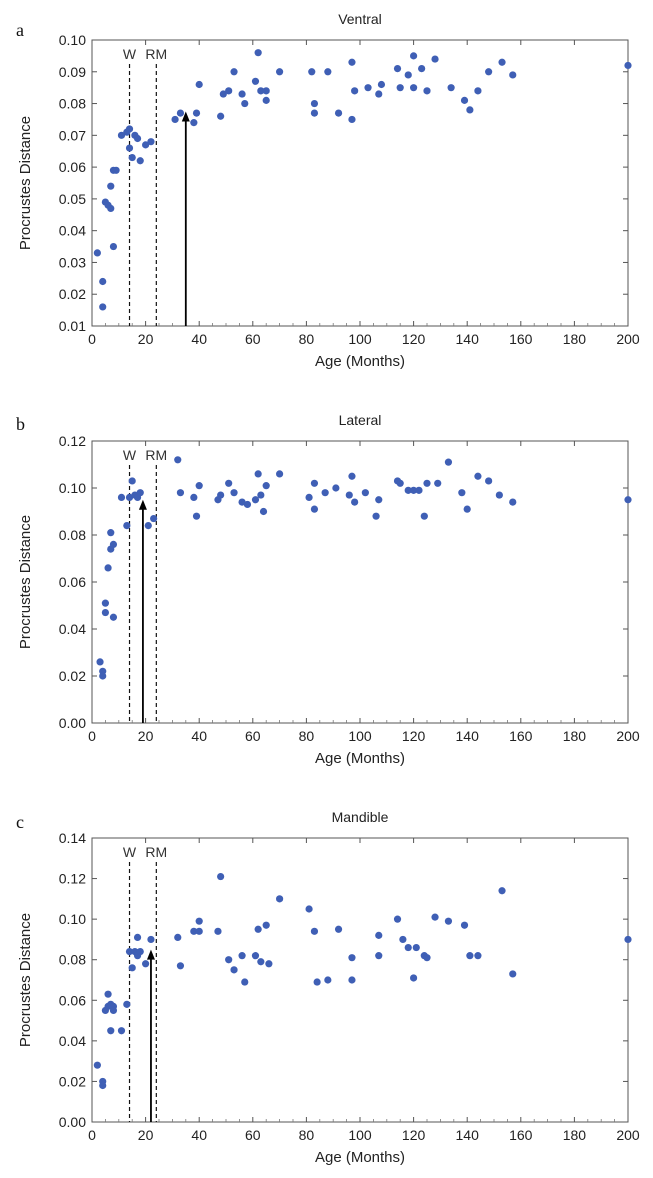  I want to click on panel-letter-a: a, so click(20, 30).